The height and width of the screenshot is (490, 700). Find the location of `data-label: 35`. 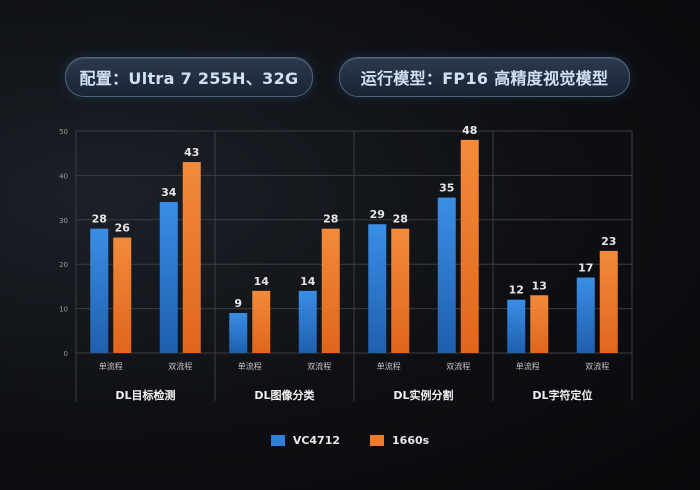

data-label: 35 is located at coordinates (446, 188).